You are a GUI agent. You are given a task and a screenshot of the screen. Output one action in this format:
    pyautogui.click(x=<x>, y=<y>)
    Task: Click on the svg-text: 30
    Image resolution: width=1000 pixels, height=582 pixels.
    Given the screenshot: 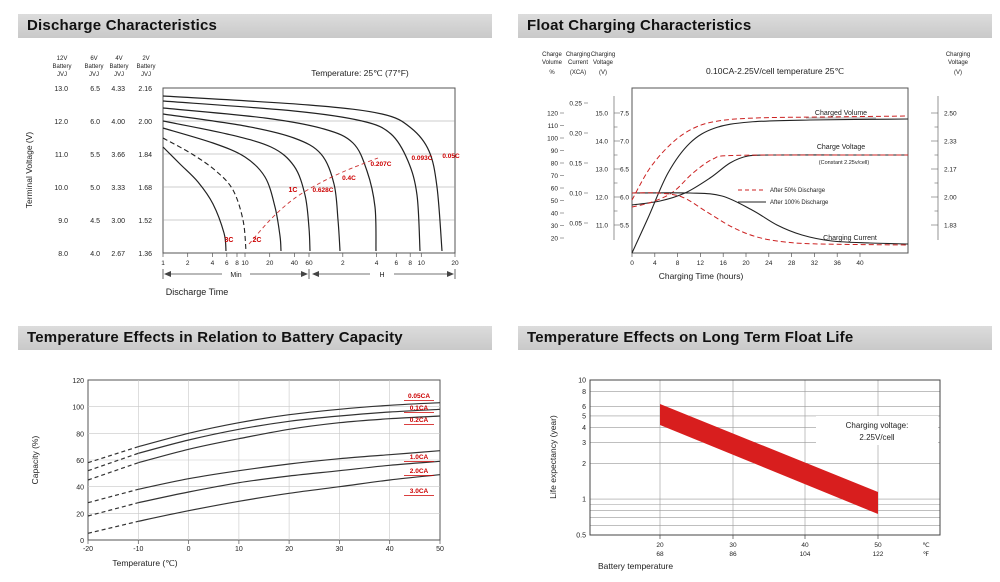 What is the action you would take?
    pyautogui.click(x=733, y=545)
    